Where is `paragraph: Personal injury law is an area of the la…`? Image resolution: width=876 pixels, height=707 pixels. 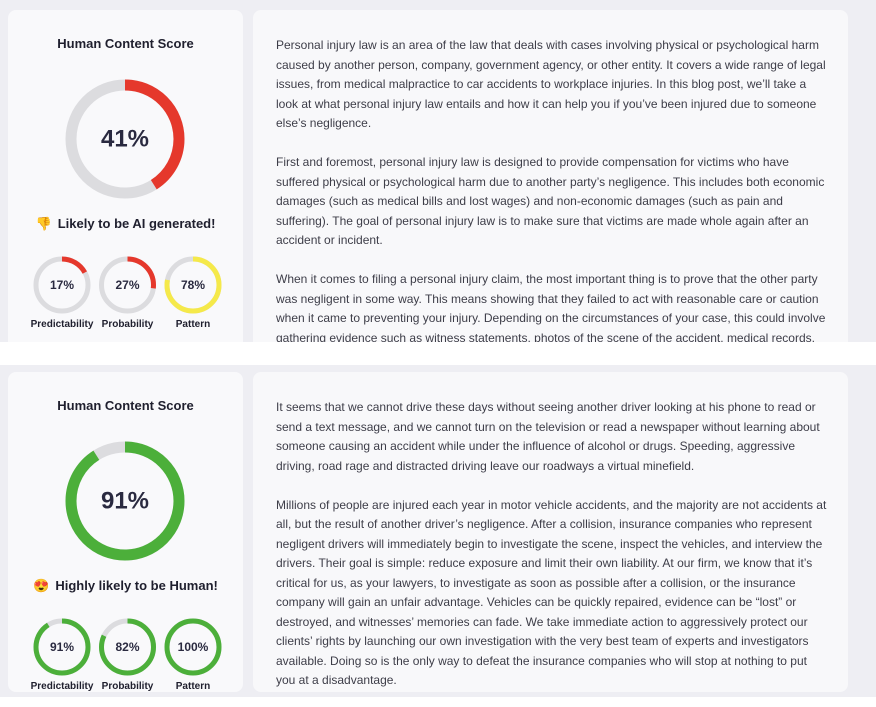 paragraph: Personal injury law is an area of the la… is located at coordinates (551, 84).